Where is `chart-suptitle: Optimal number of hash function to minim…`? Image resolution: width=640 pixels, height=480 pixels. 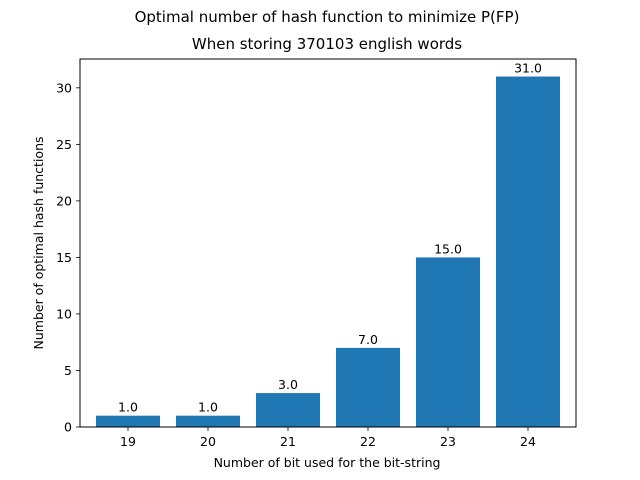 chart-suptitle: Optimal number of hash function to minim… is located at coordinates (327, 17).